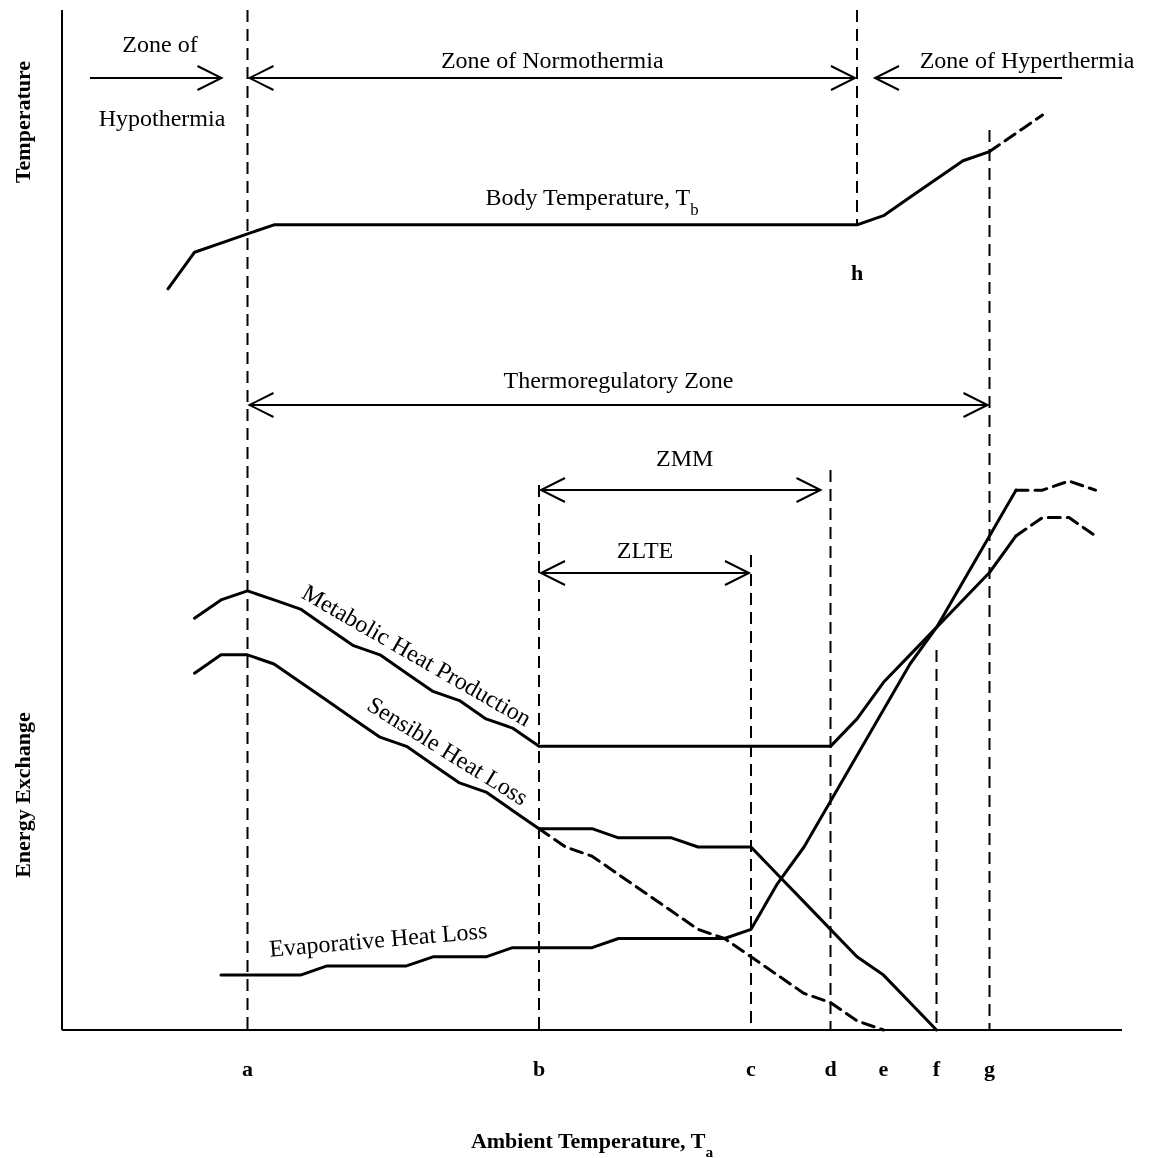  Describe the element at coordinates (1027, 60) in the screenshot. I see `text: Zone of Hyperthermia` at that location.